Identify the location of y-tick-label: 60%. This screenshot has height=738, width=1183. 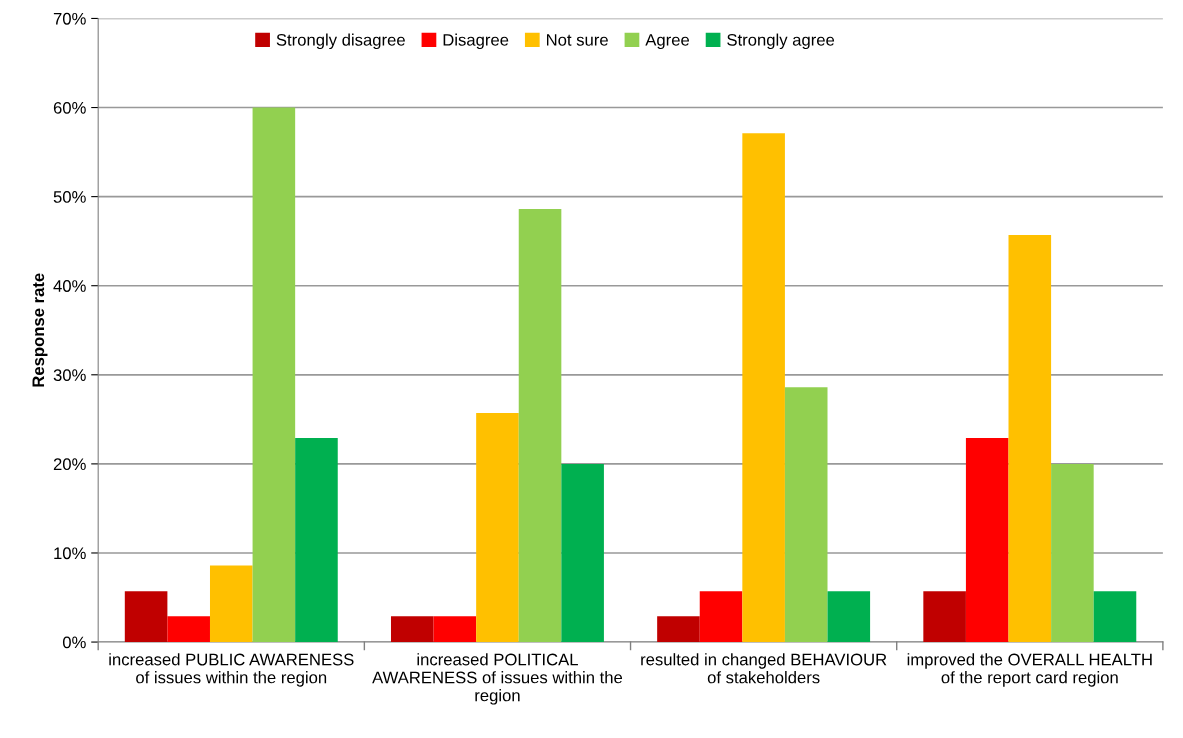
(69, 107).